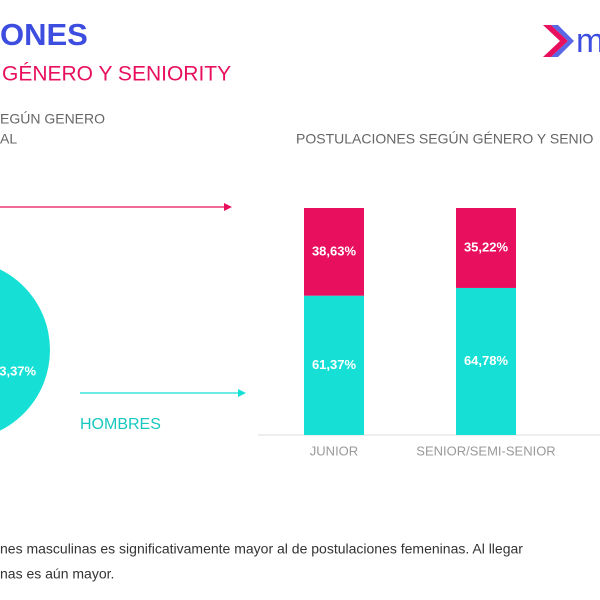 The image size is (600, 600). I want to click on bar-label: 64,78%, so click(486, 360).